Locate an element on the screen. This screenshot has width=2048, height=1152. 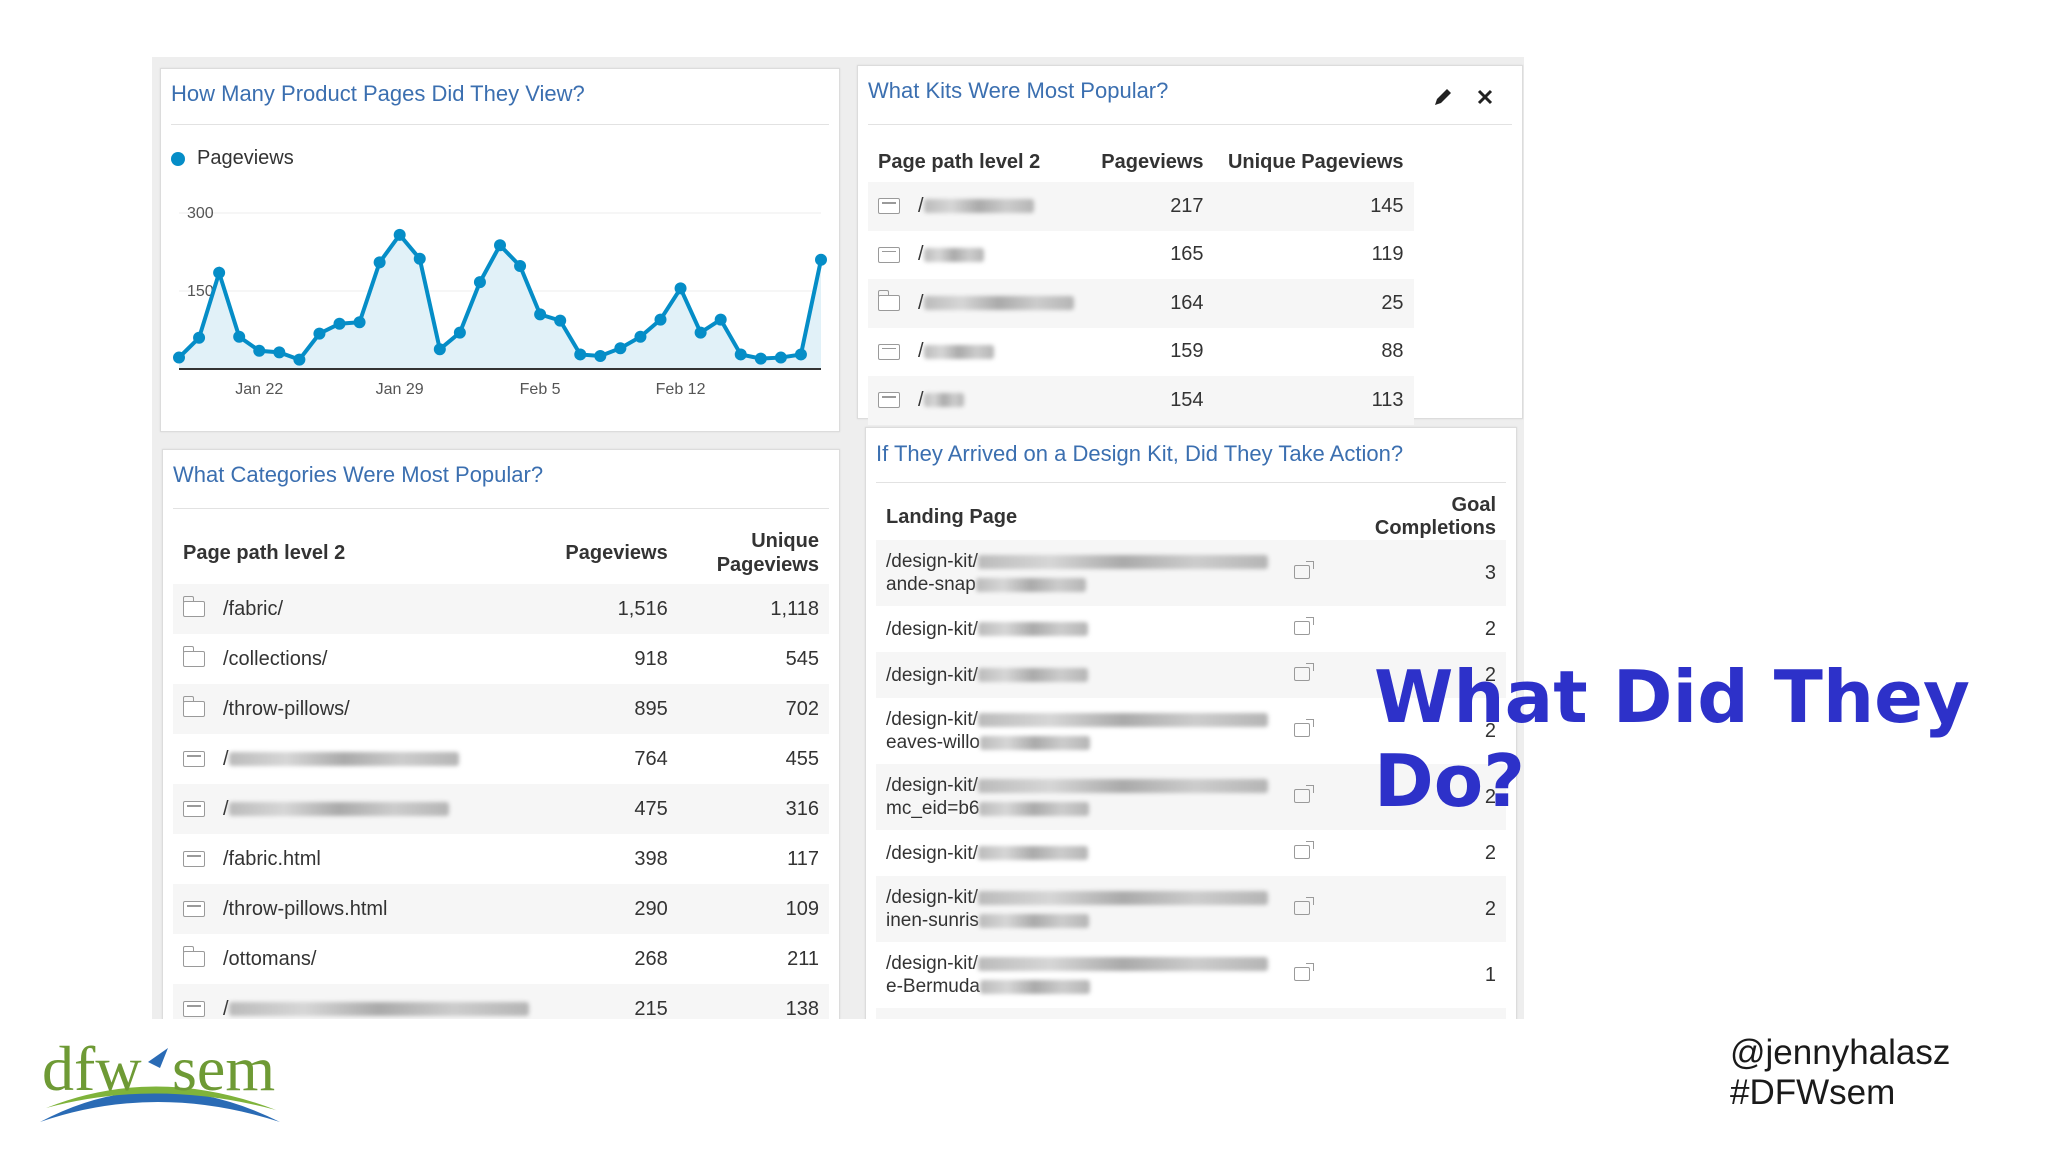
table-row: /collections/918 545 is located at coordinates (501, 659).